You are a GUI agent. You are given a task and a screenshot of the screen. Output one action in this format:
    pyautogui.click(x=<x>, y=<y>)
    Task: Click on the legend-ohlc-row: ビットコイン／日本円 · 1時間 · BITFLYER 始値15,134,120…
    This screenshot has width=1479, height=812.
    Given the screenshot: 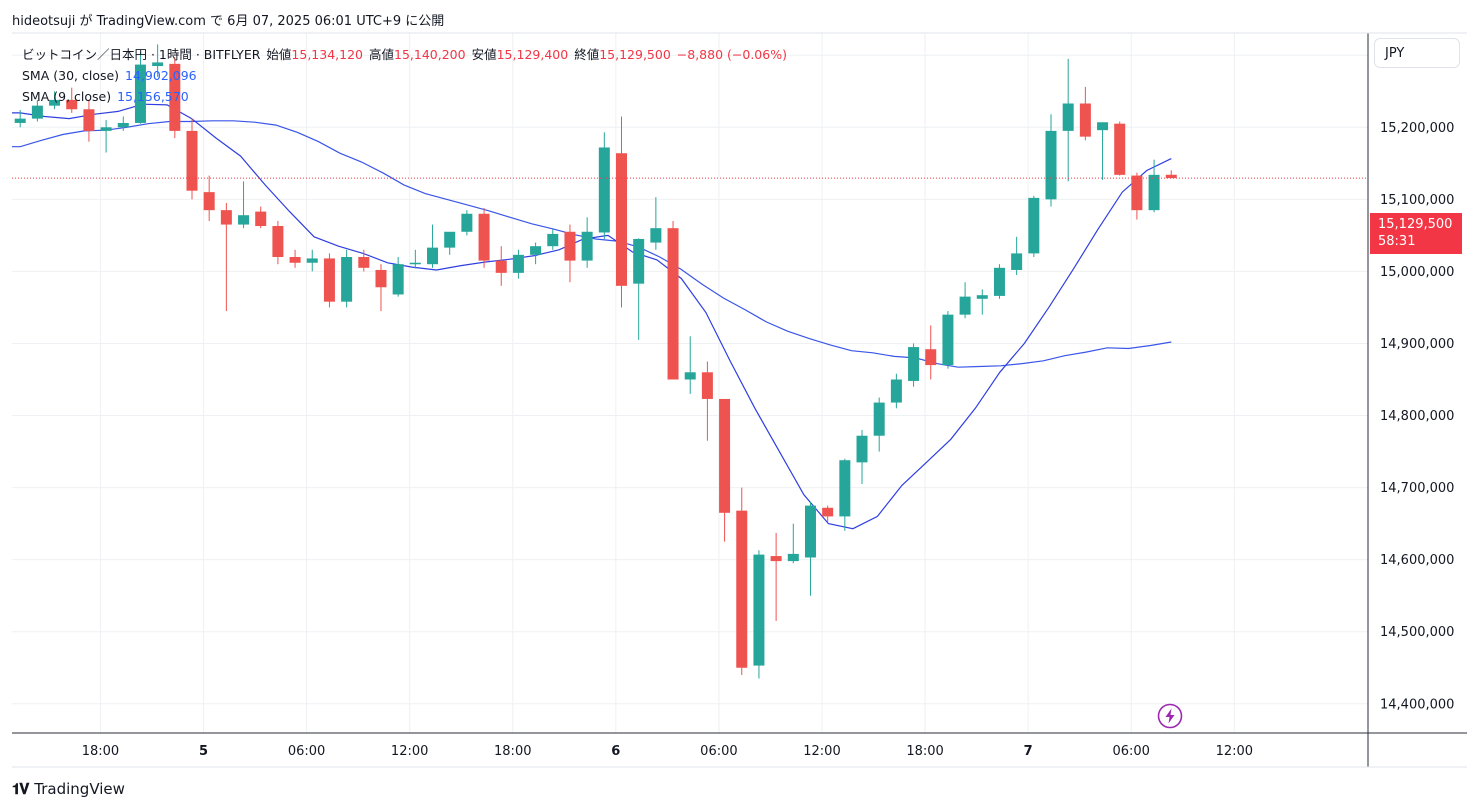 What is the action you would take?
    pyautogui.click(x=404, y=54)
    